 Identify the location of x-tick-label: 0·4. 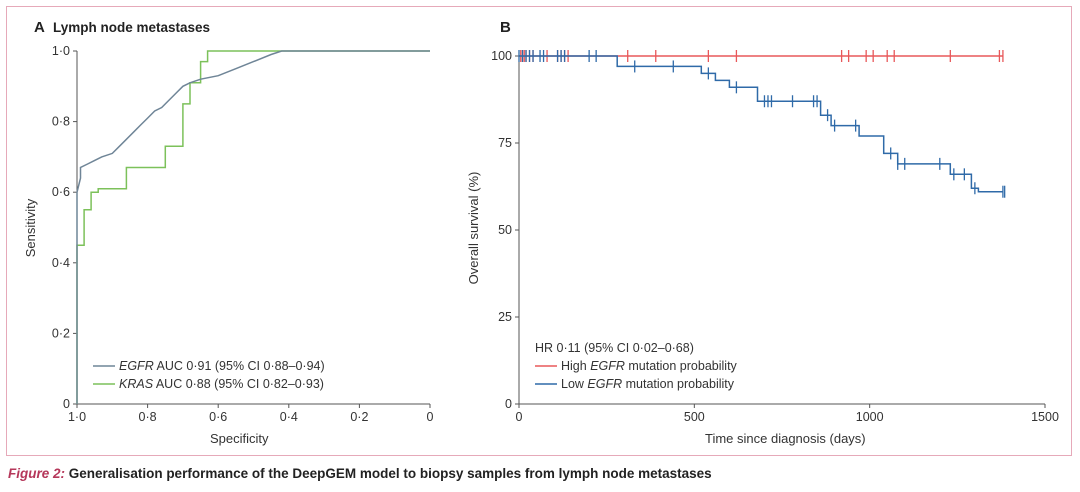
(289, 417).